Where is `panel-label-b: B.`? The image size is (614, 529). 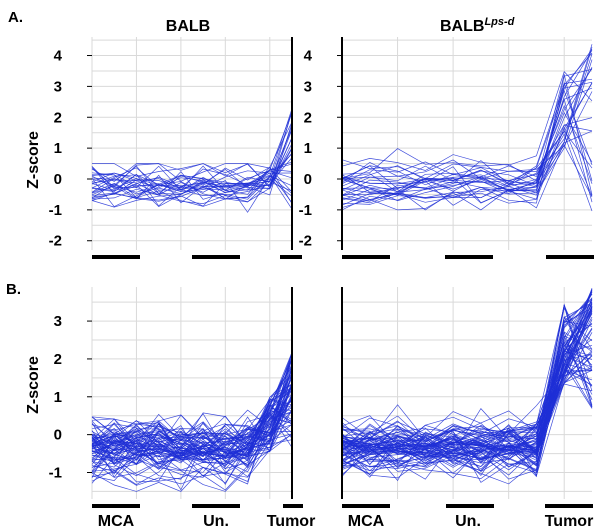
panel-label-b: B. is located at coordinates (13, 289).